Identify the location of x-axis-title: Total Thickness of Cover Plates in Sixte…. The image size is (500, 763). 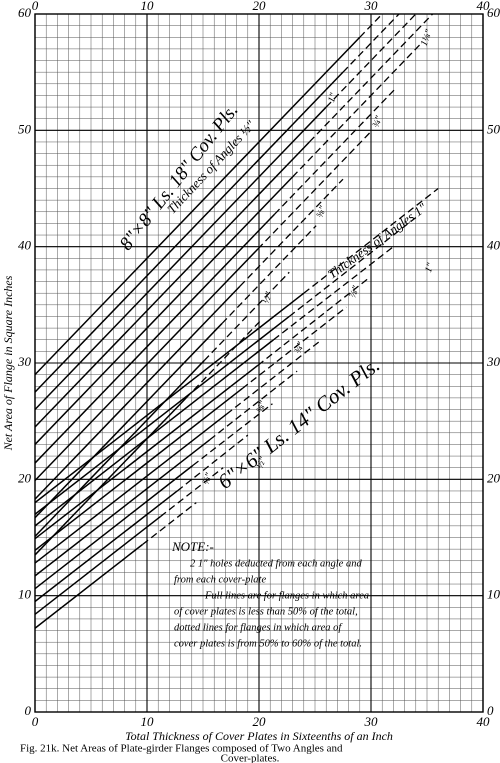
(259, 736).